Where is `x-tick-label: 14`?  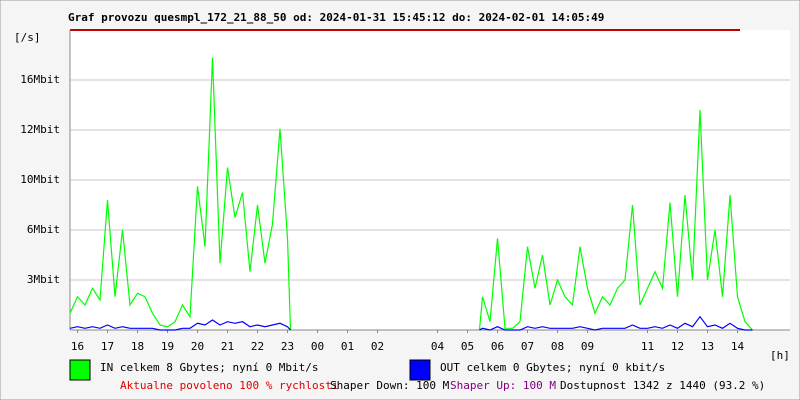
x-tick-label: 14 is located at coordinates (738, 346).